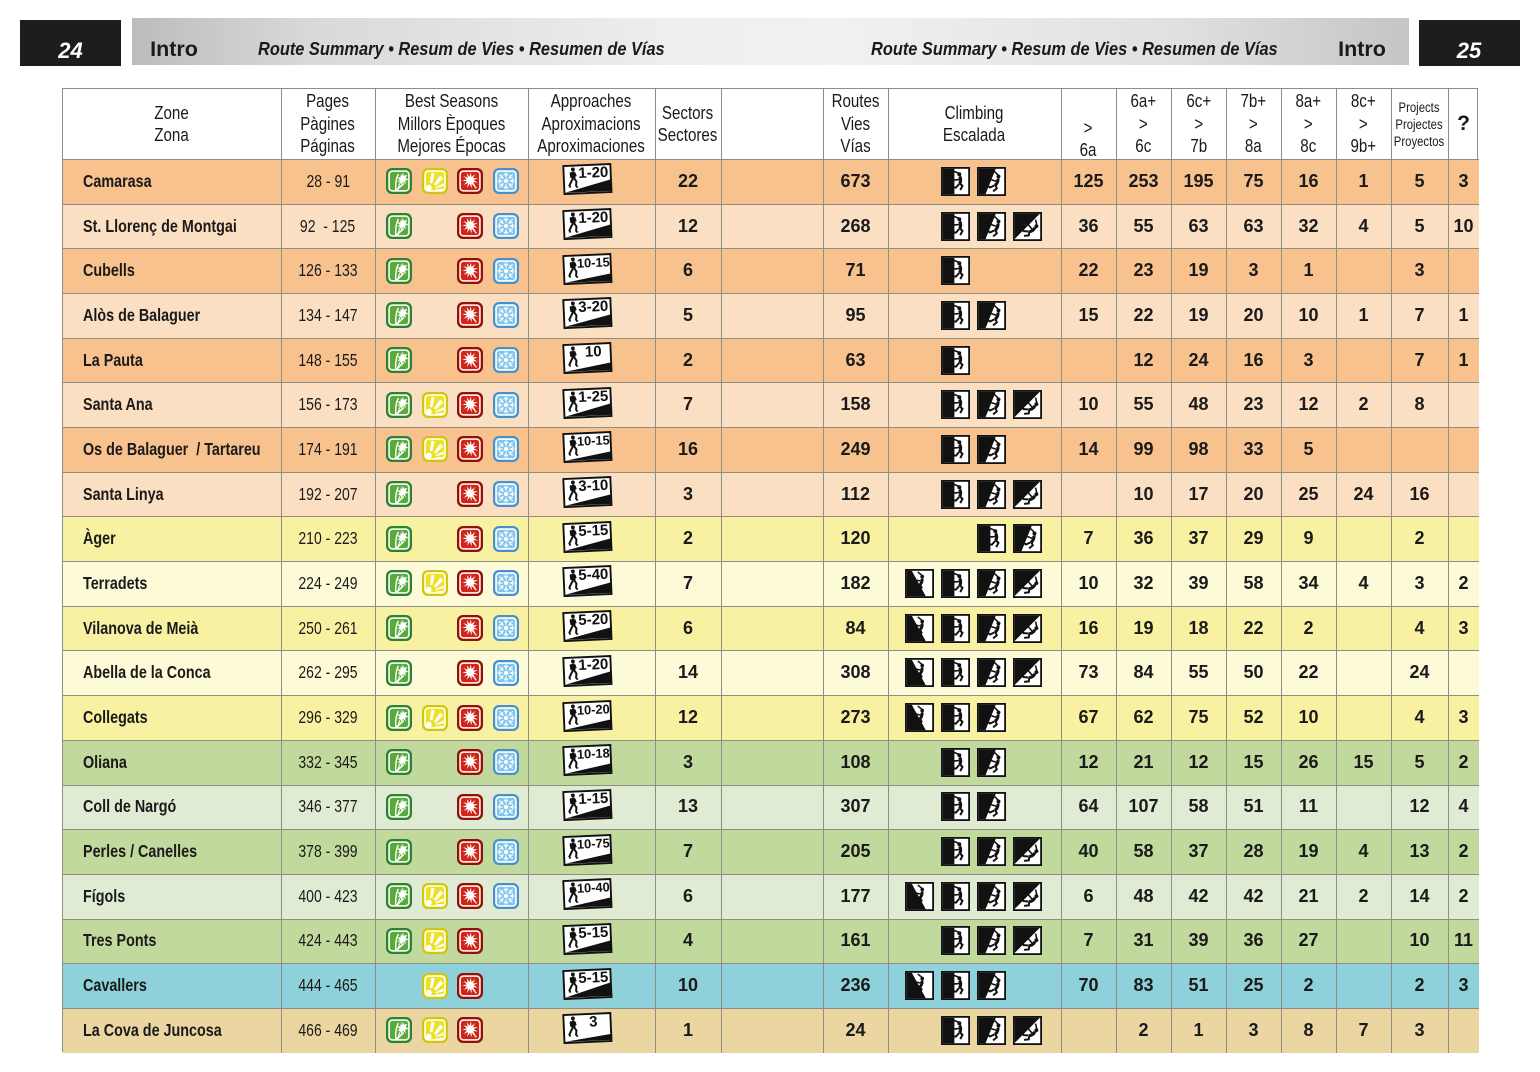  Describe the element at coordinates (592, 396) in the screenshot. I see `svg-text: 1-25` at that location.